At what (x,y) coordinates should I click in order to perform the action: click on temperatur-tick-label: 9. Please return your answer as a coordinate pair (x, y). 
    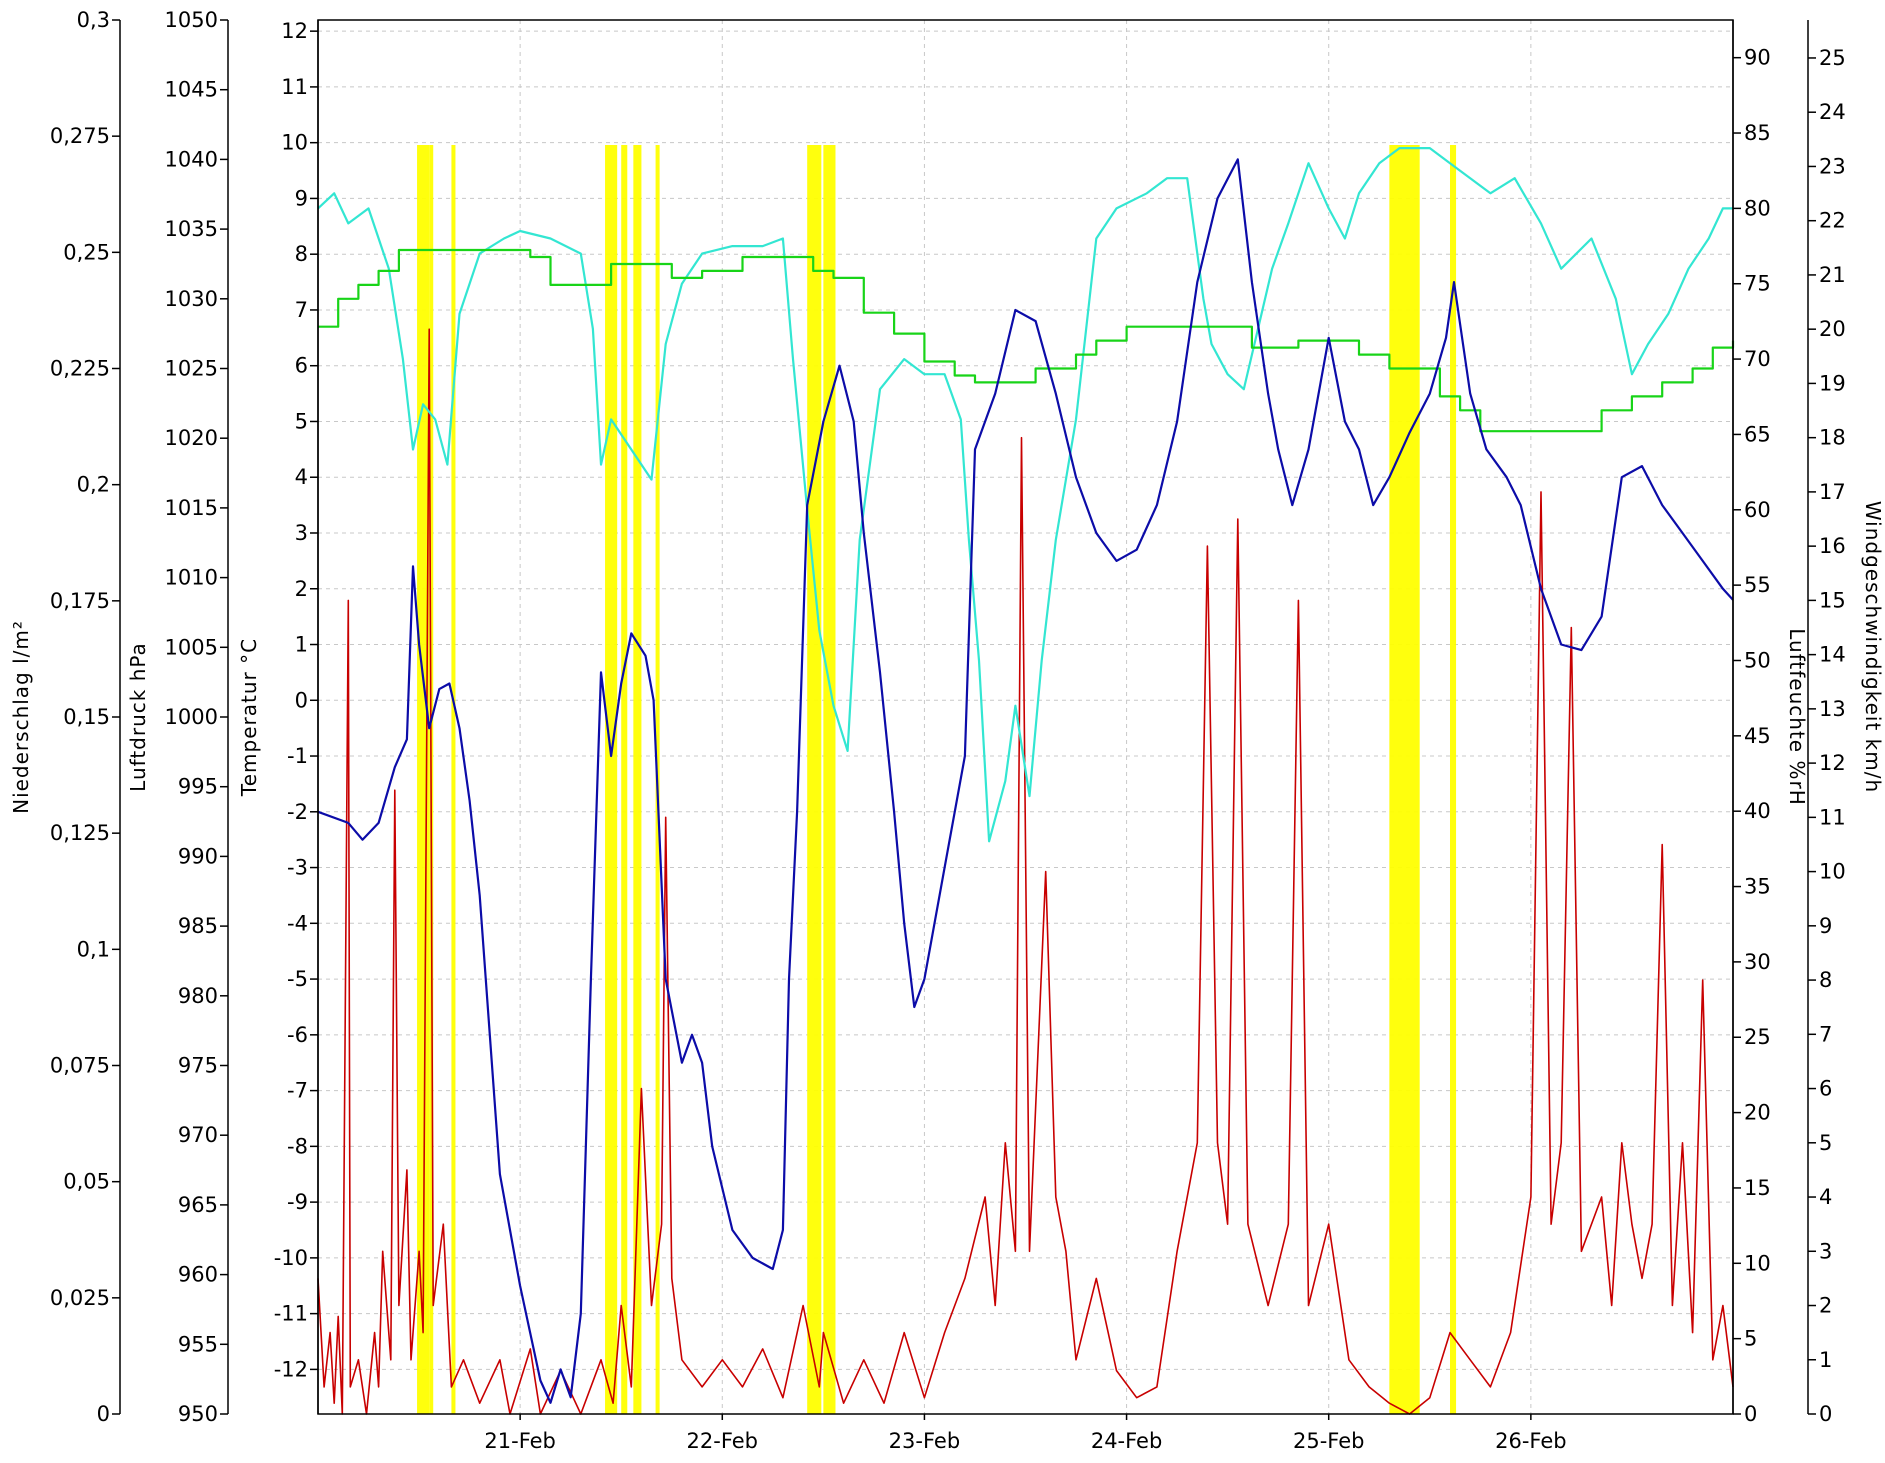
    Looking at the image, I should click on (301, 198).